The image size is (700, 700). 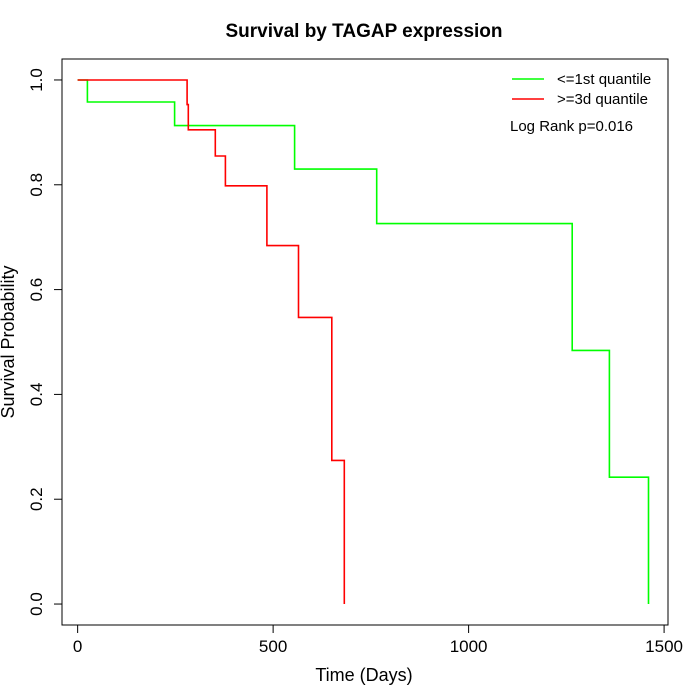 What do you see at coordinates (571, 126) in the screenshot?
I see `log-rank-annotation: Log Rank p=0.016` at bounding box center [571, 126].